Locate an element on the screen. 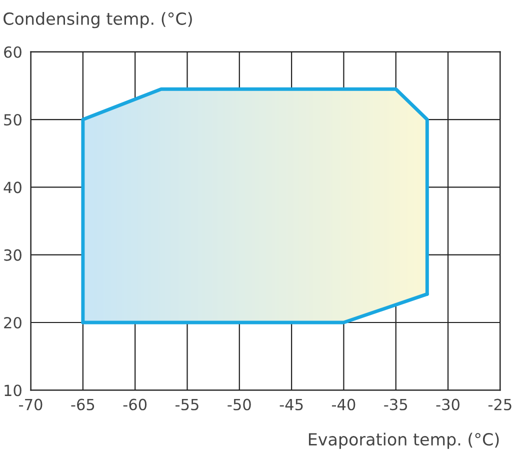 The height and width of the screenshot is (459, 513). x-tick-label: -35 is located at coordinates (396, 404).